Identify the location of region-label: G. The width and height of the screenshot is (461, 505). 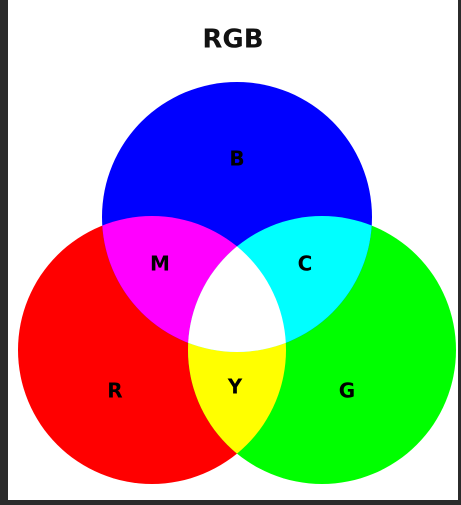
(347, 391).